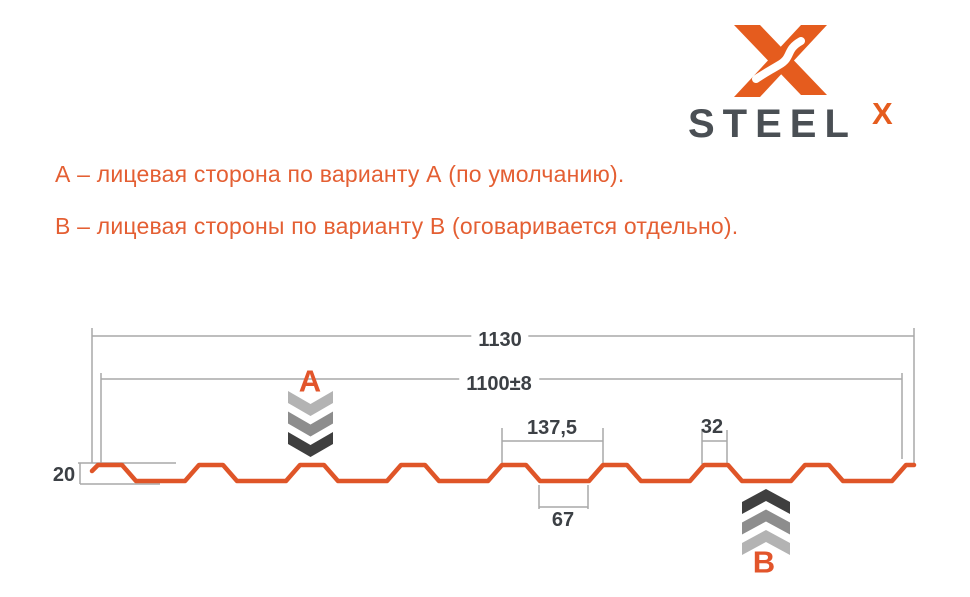  I want to click on side-a-letter: A, so click(310, 381).